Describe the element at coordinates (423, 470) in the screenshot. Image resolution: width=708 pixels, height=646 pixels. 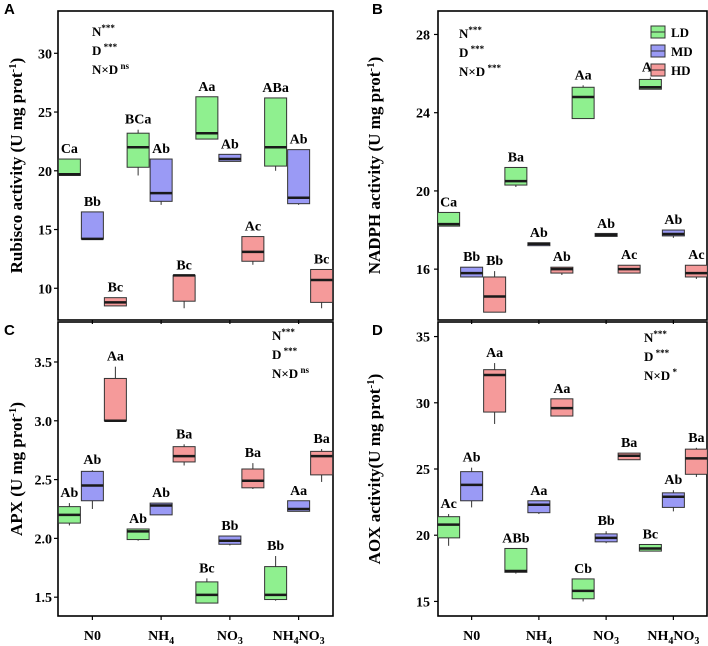
I see `y-tick-label: 25` at that location.